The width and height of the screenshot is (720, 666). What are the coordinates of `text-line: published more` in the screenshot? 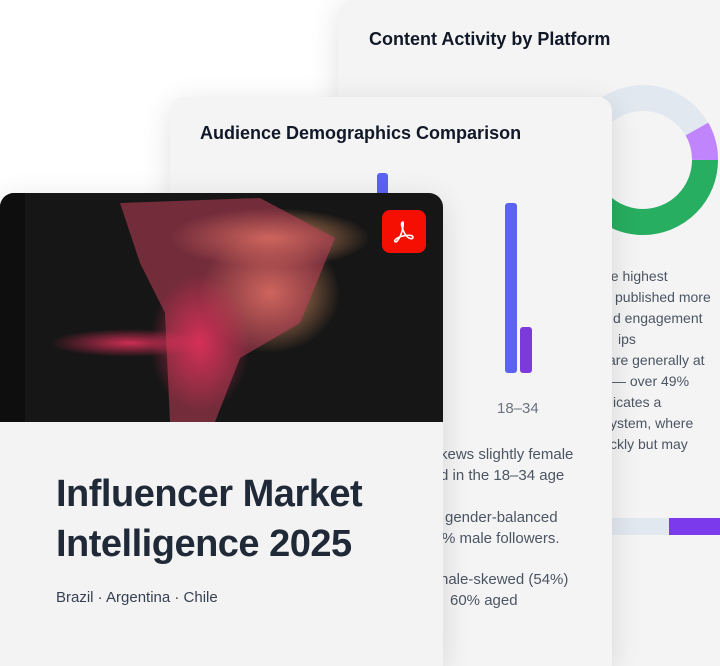 It's located at (663, 297).